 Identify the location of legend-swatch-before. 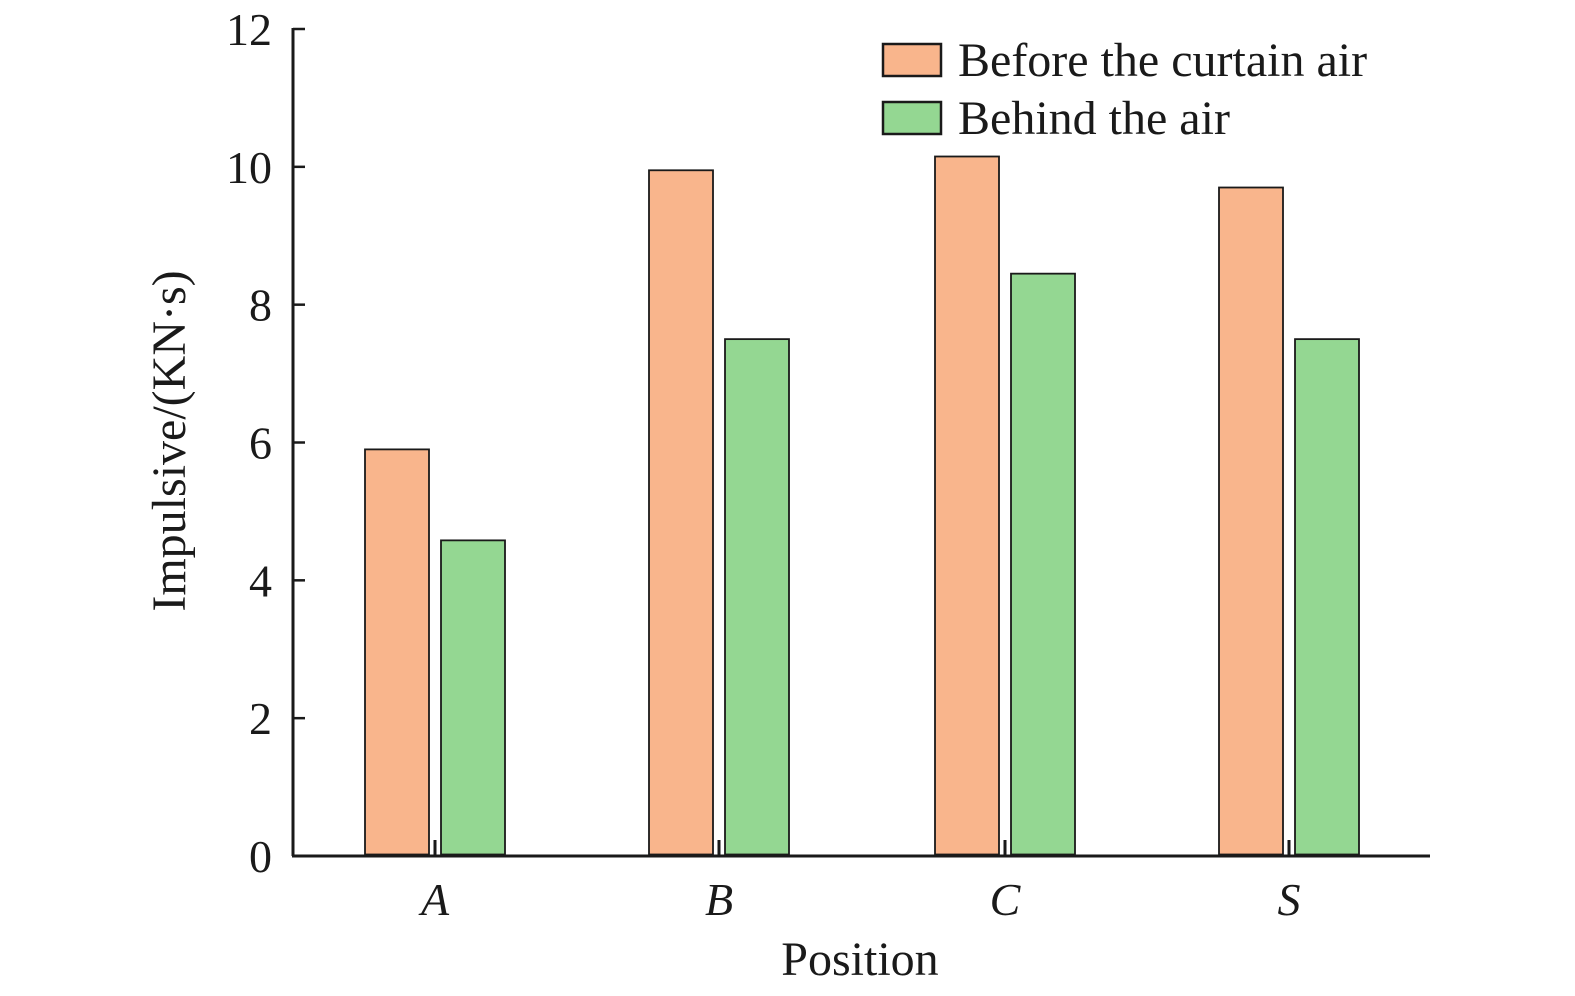
(912, 60).